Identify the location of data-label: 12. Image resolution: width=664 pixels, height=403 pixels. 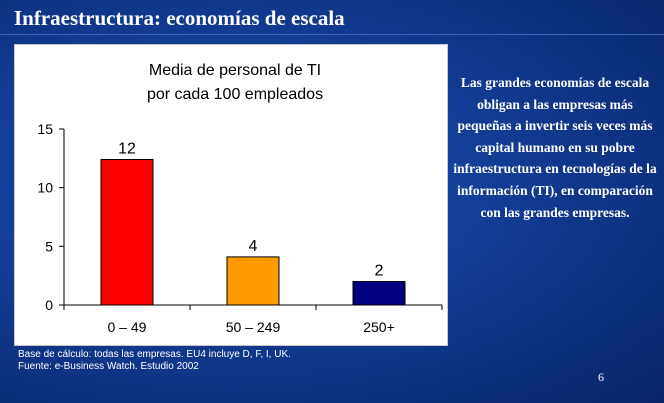
(127, 149).